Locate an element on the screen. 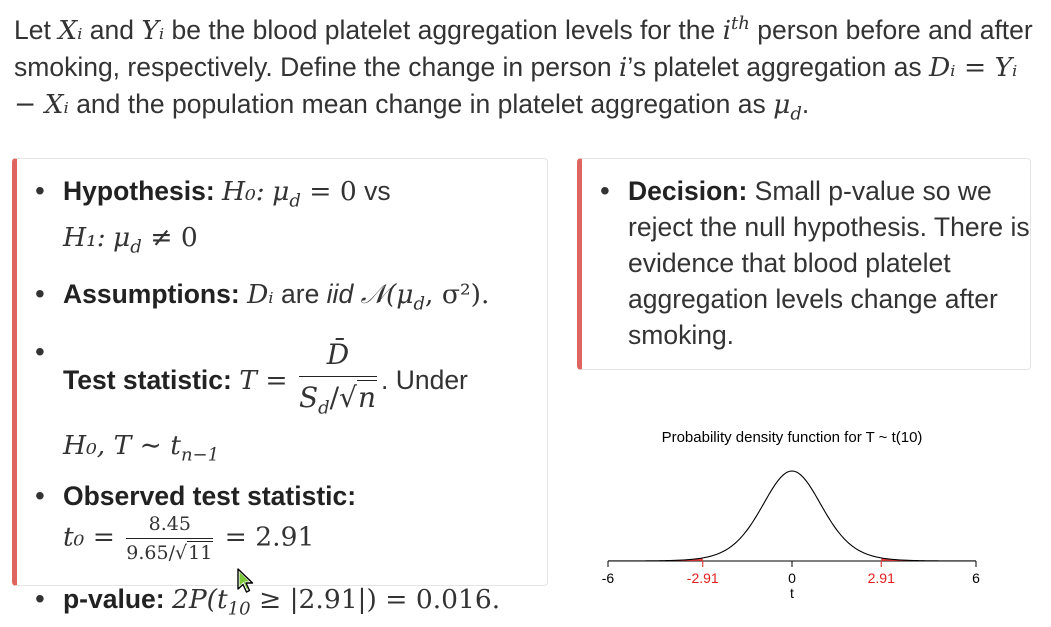  null-distribution-line: H₀, T ∼ tn−1 is located at coordinates (305, 450).